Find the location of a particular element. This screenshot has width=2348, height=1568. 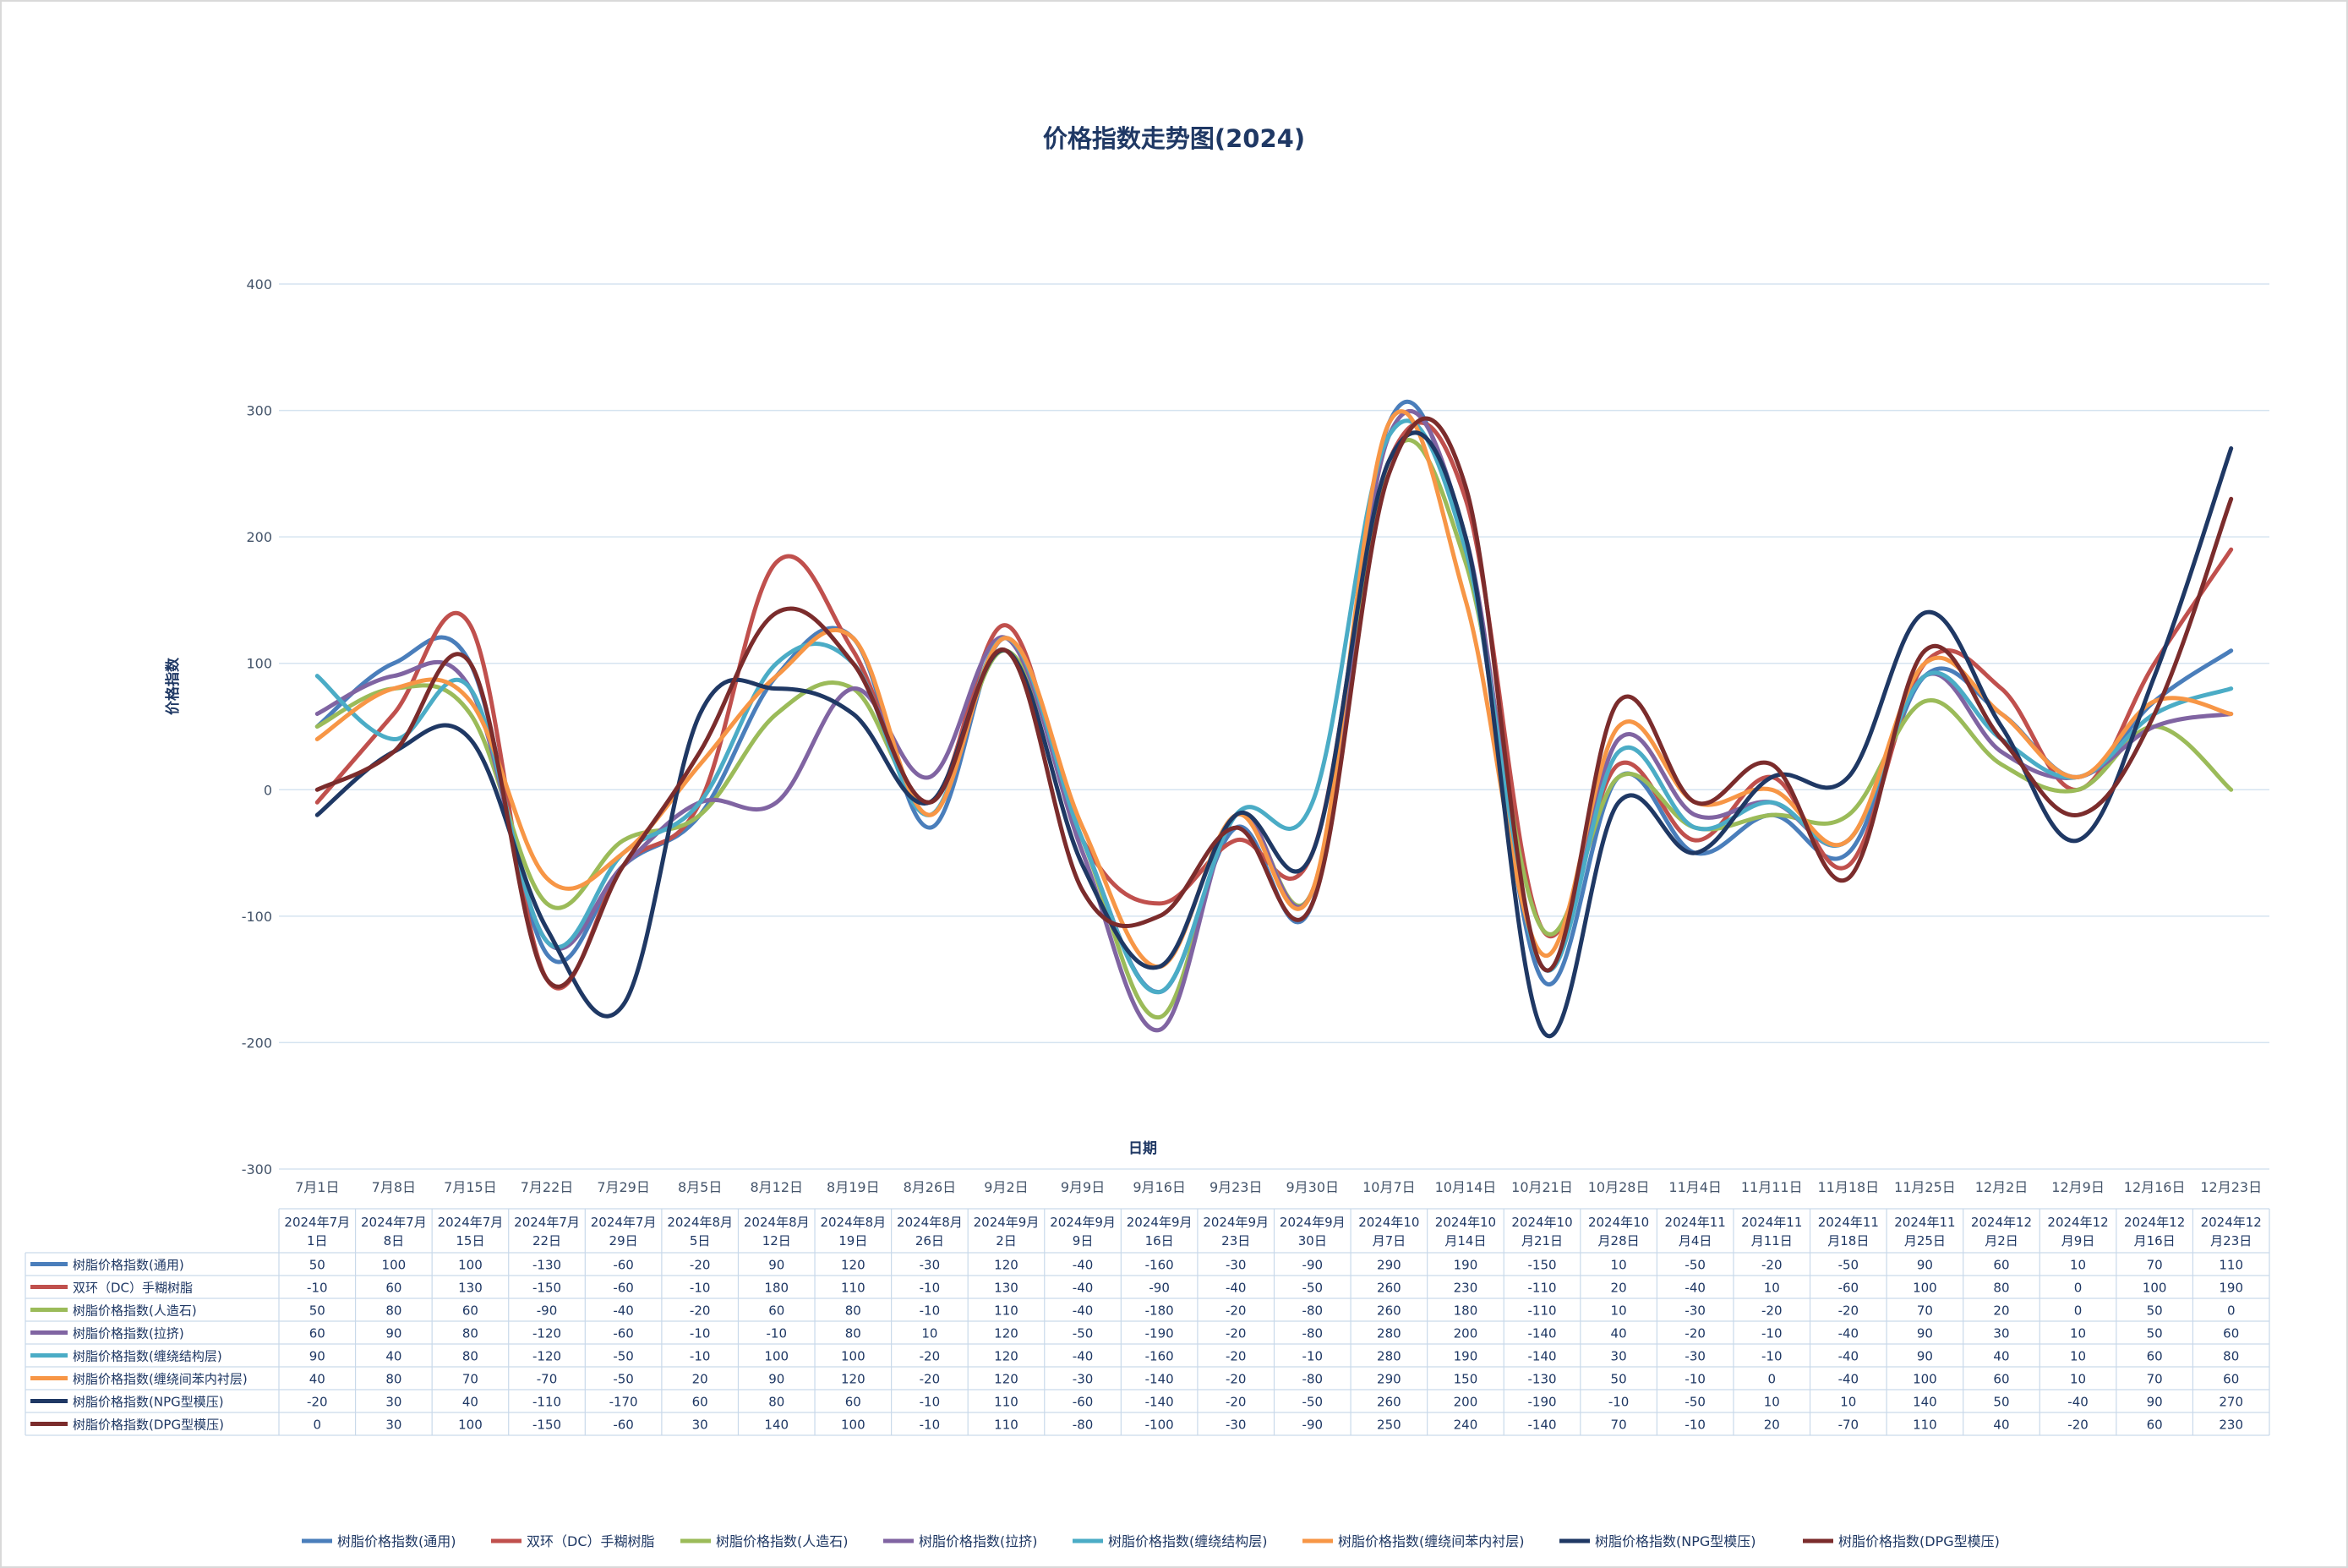

table-header-cell: 2024年11 is located at coordinates (1771, 1222).